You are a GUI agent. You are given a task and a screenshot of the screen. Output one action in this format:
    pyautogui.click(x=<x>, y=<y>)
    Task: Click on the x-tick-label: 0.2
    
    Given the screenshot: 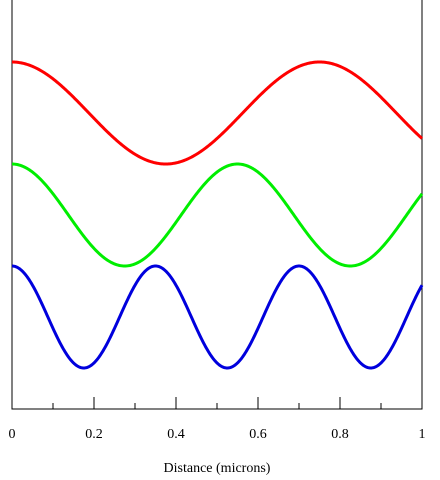 What is the action you would take?
    pyautogui.click(x=94, y=434)
    